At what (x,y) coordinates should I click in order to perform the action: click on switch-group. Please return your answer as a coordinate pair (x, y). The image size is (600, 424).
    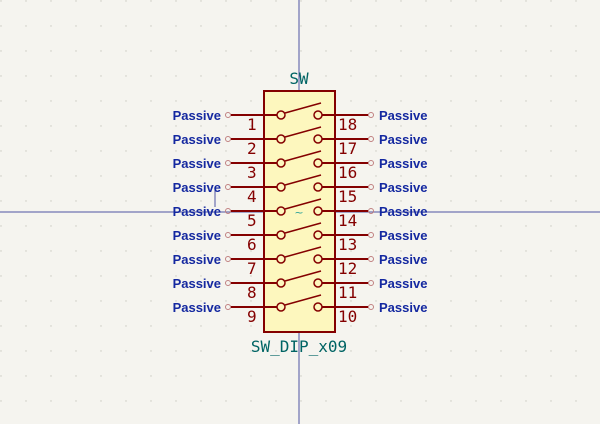
    Looking at the image, I should click on (299, 207).